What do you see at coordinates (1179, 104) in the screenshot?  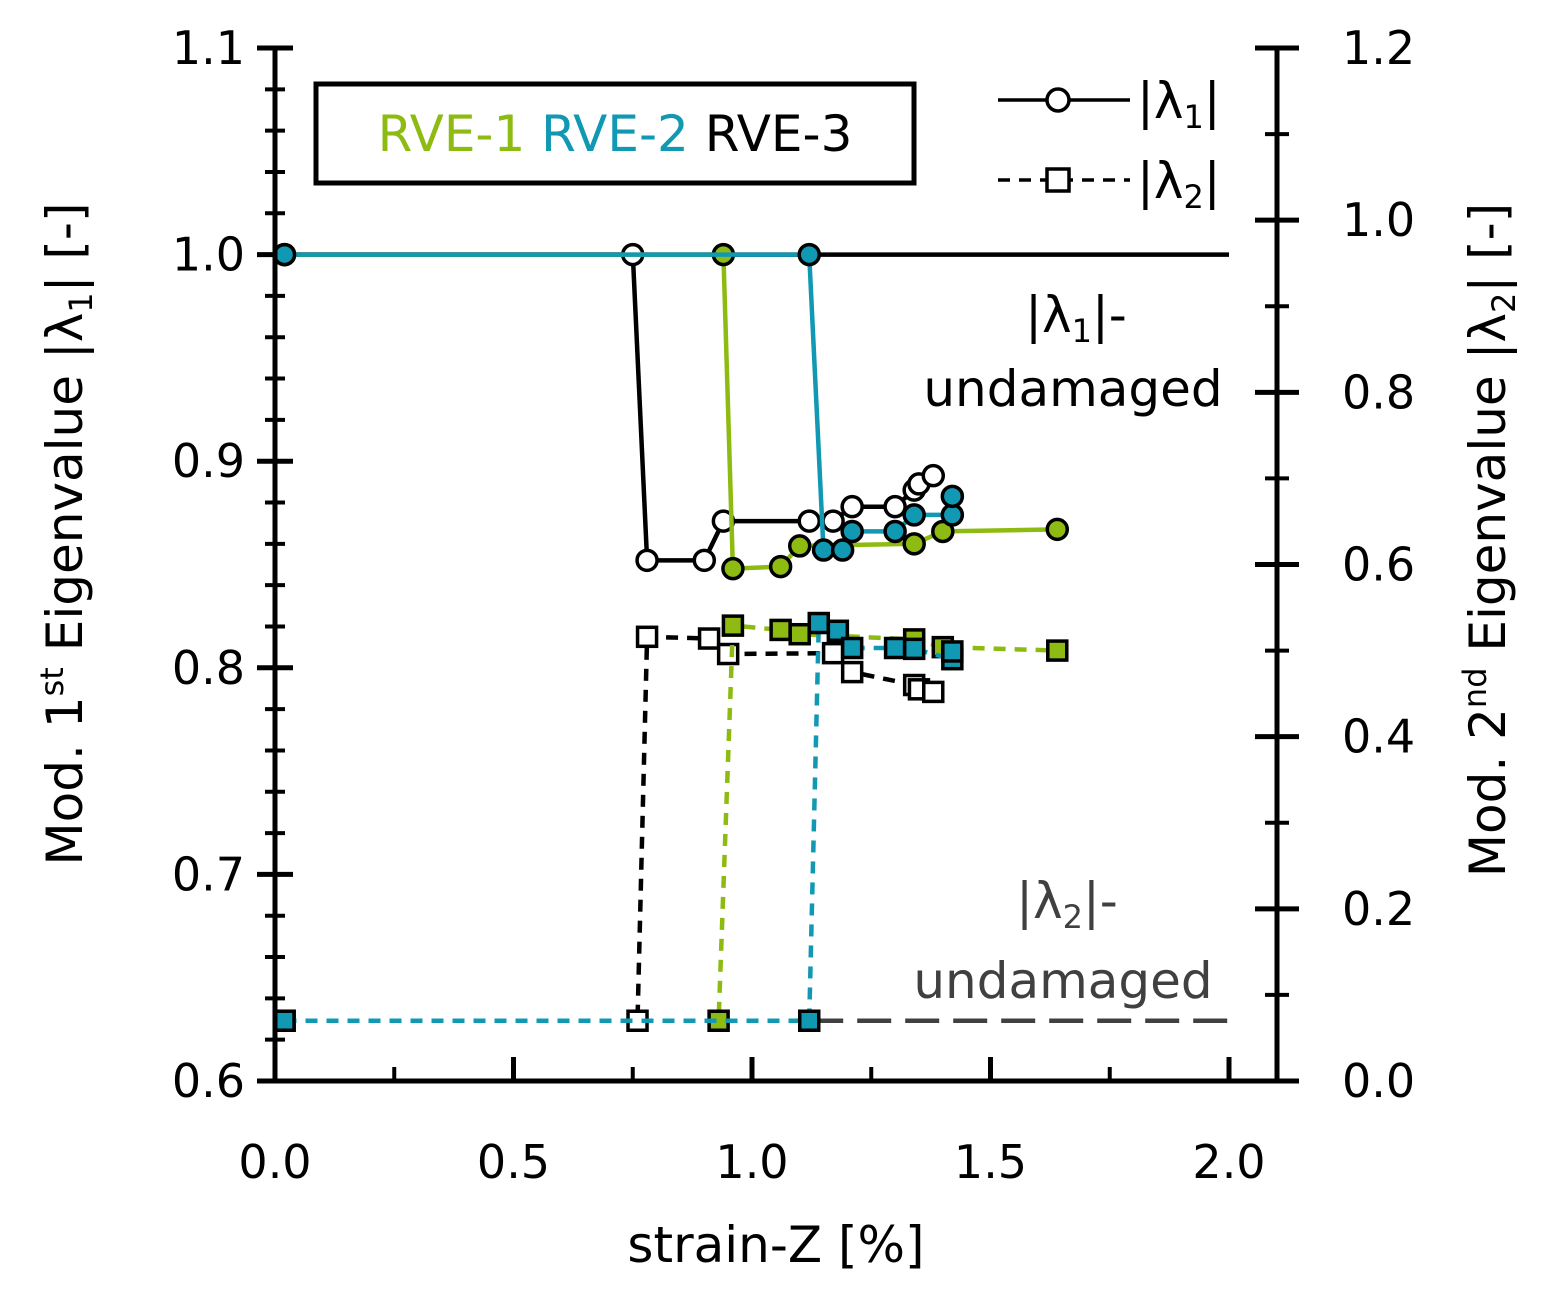 I see `legend-lambda1-label: |λ1|` at bounding box center [1179, 104].